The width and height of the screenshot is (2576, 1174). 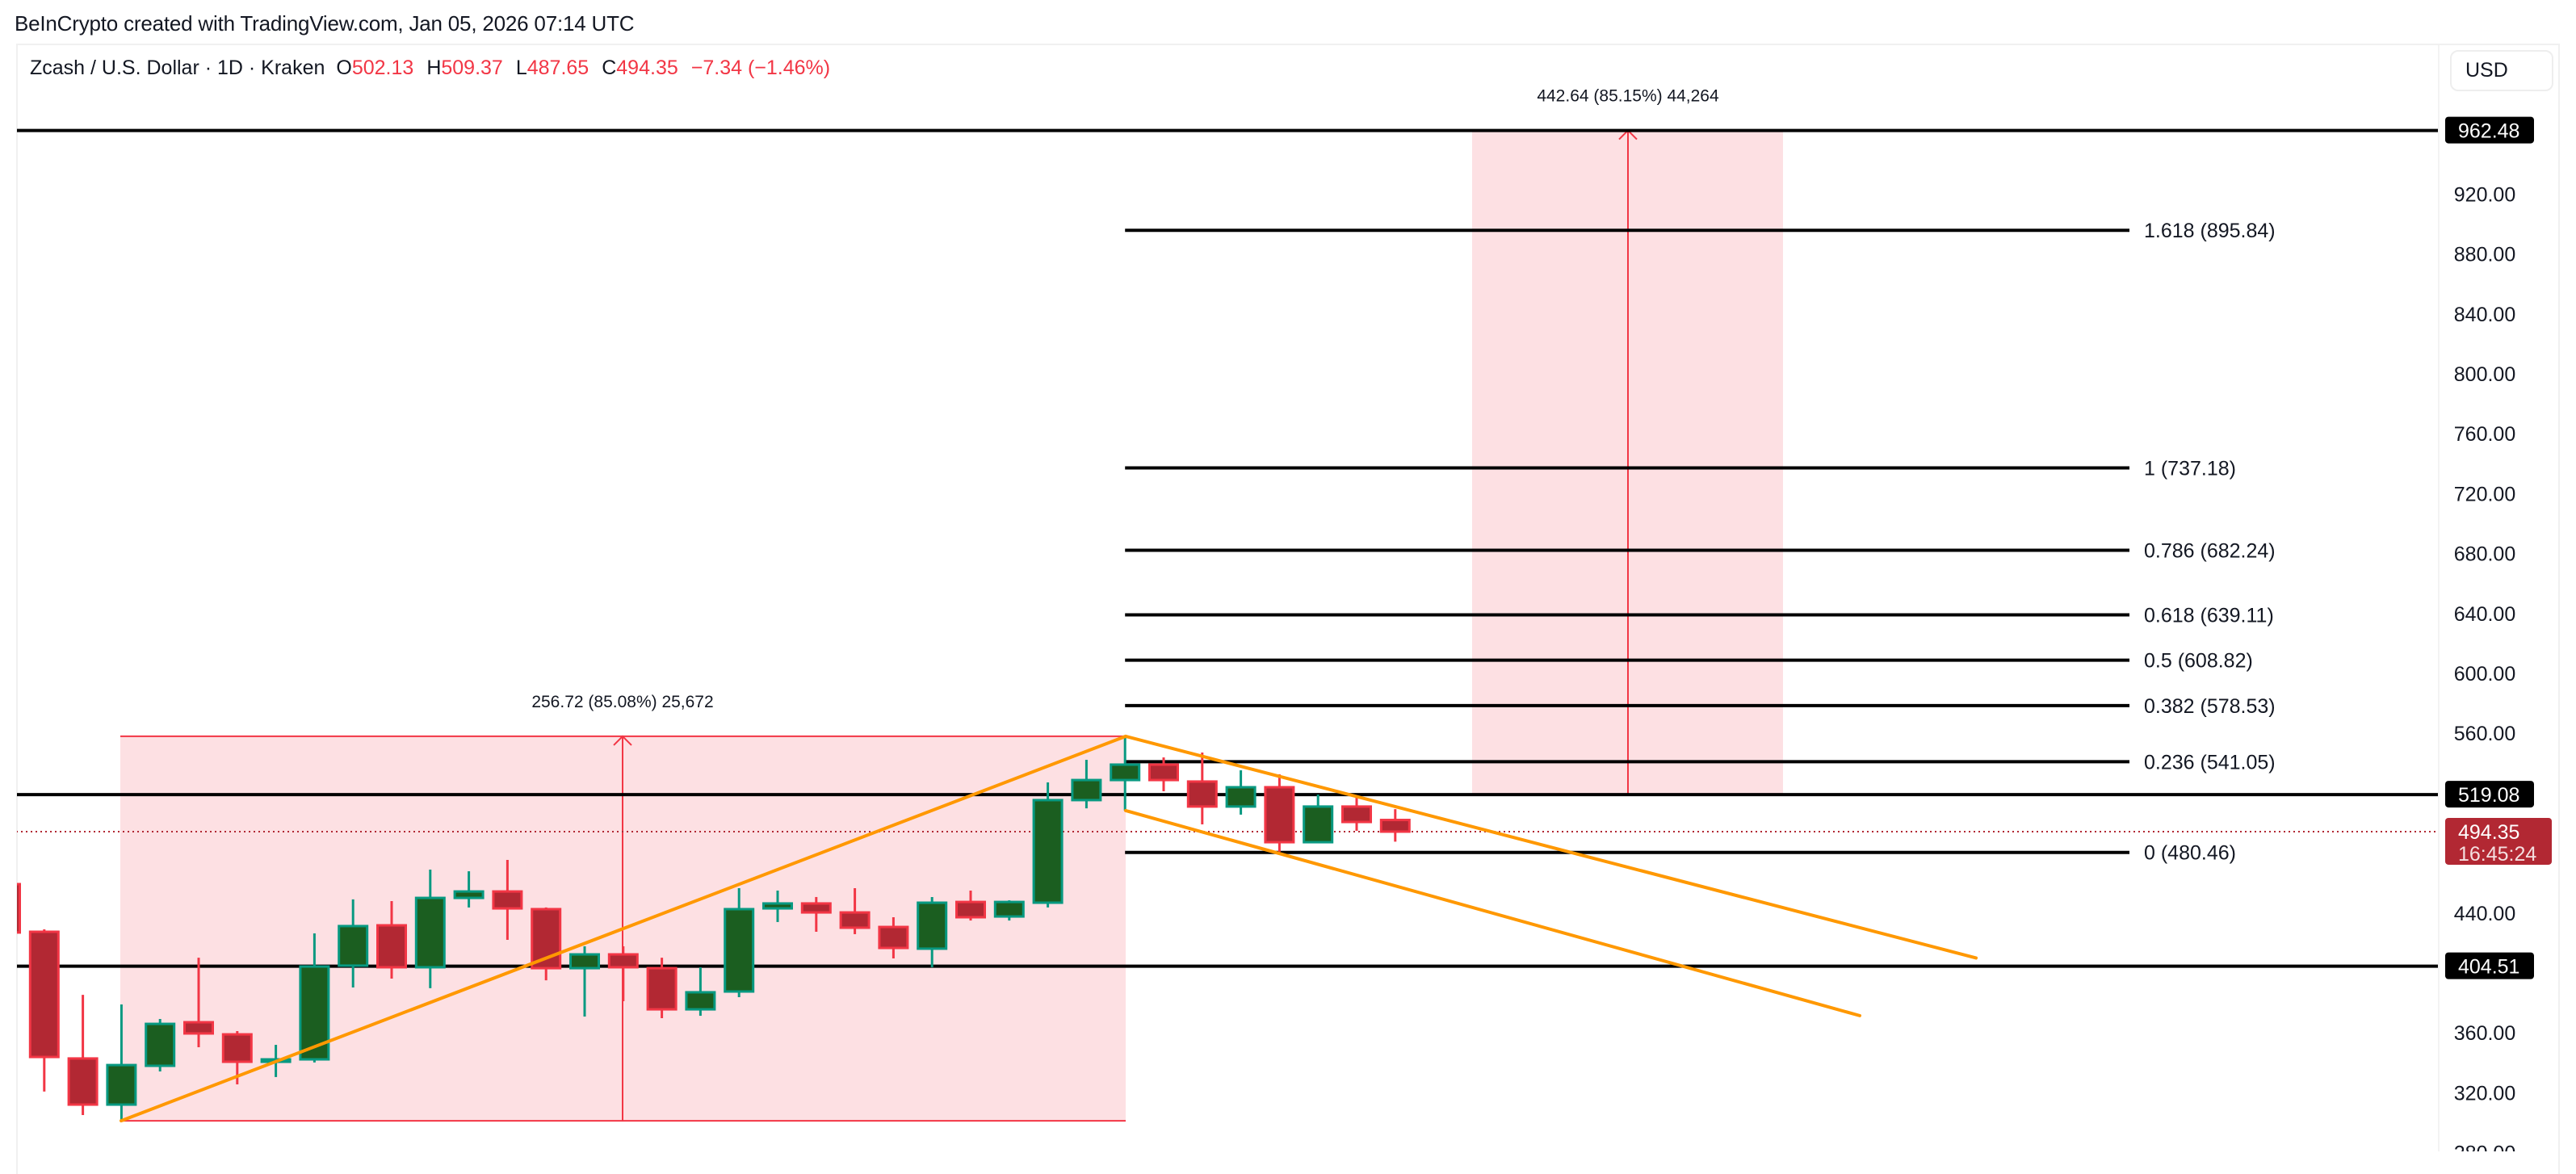 I want to click on fib-level-label: 0.236 (541.05), so click(x=2210, y=762).